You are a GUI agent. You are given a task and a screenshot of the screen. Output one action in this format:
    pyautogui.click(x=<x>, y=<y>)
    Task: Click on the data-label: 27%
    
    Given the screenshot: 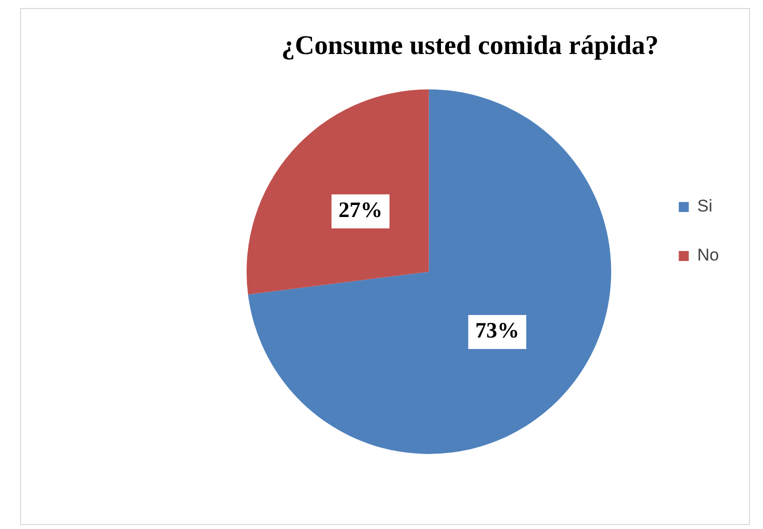 What is the action you would take?
    pyautogui.click(x=360, y=209)
    